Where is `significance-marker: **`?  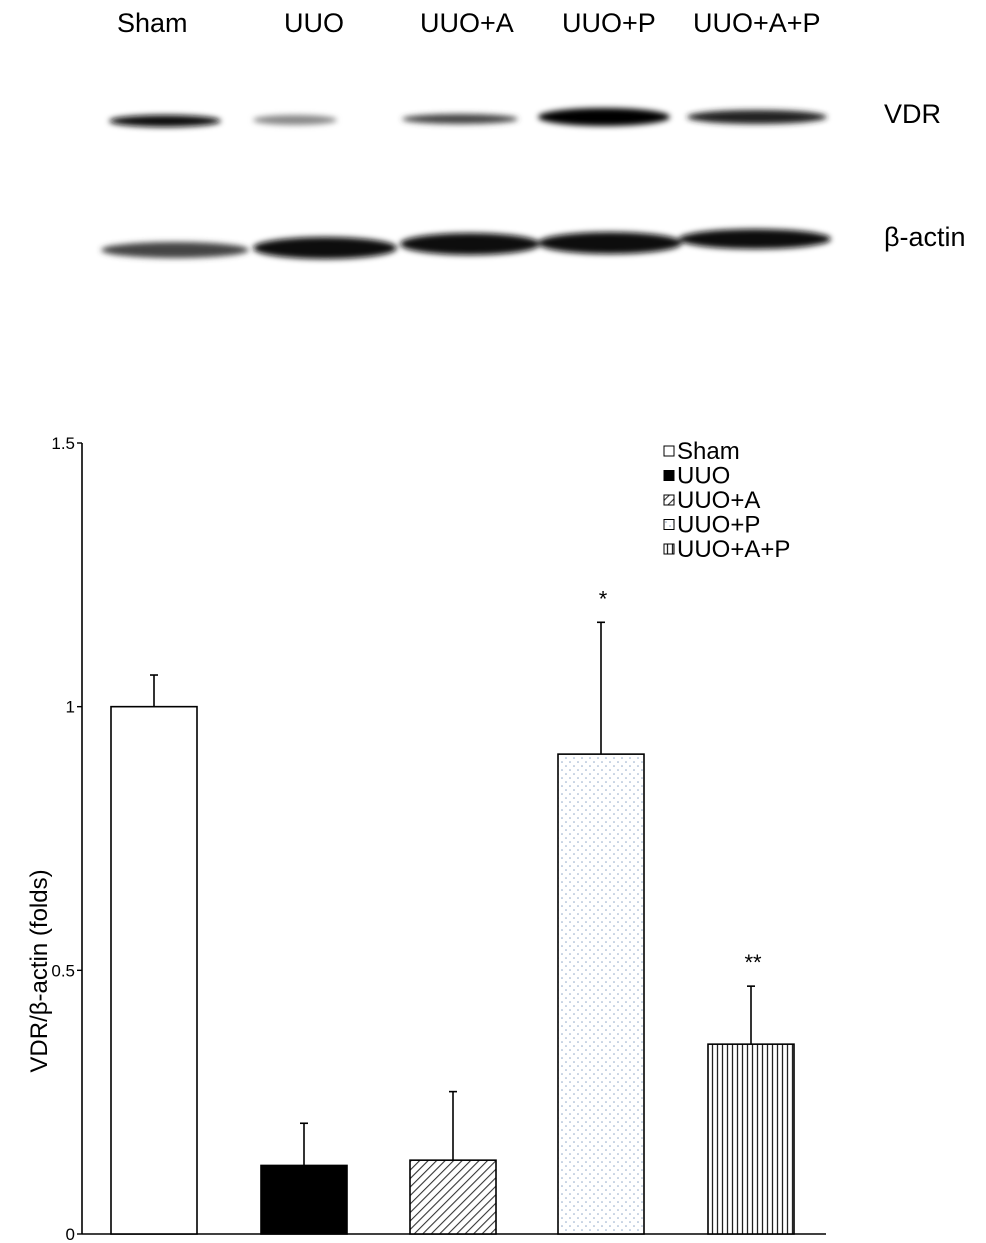 significance-marker: ** is located at coordinates (753, 962).